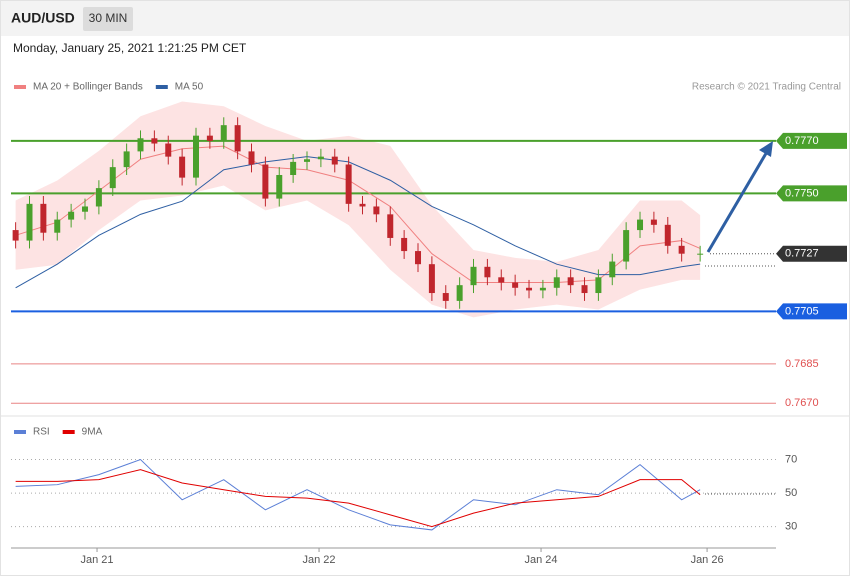  I want to click on level-label: 0.7750, so click(802, 193).